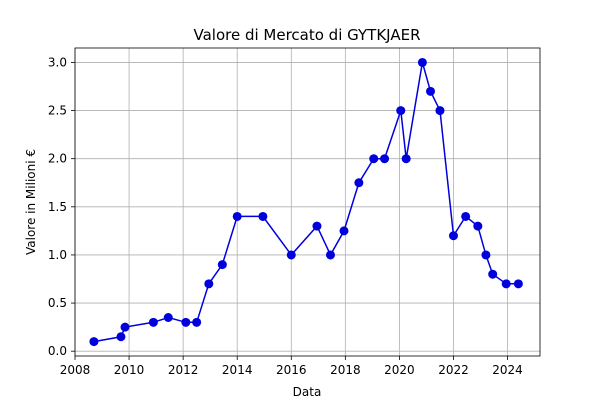 The width and height of the screenshot is (600, 400). I want to click on chart-title: Valore di Mercato di GYTKJAER, so click(306, 35).